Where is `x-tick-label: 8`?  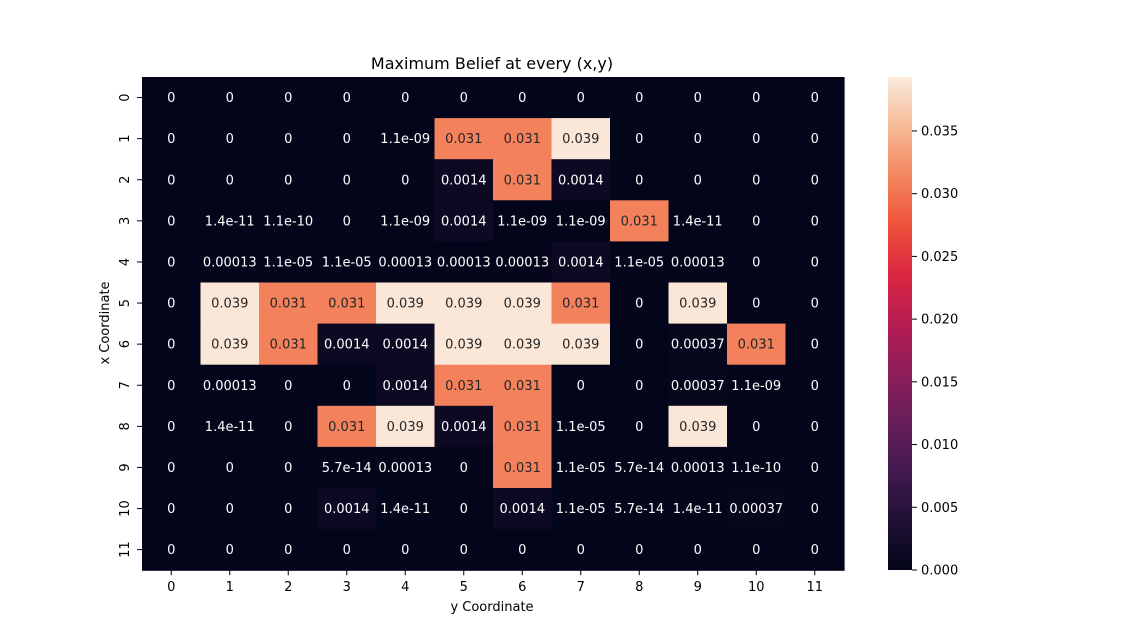 x-tick-label: 8 is located at coordinates (639, 587).